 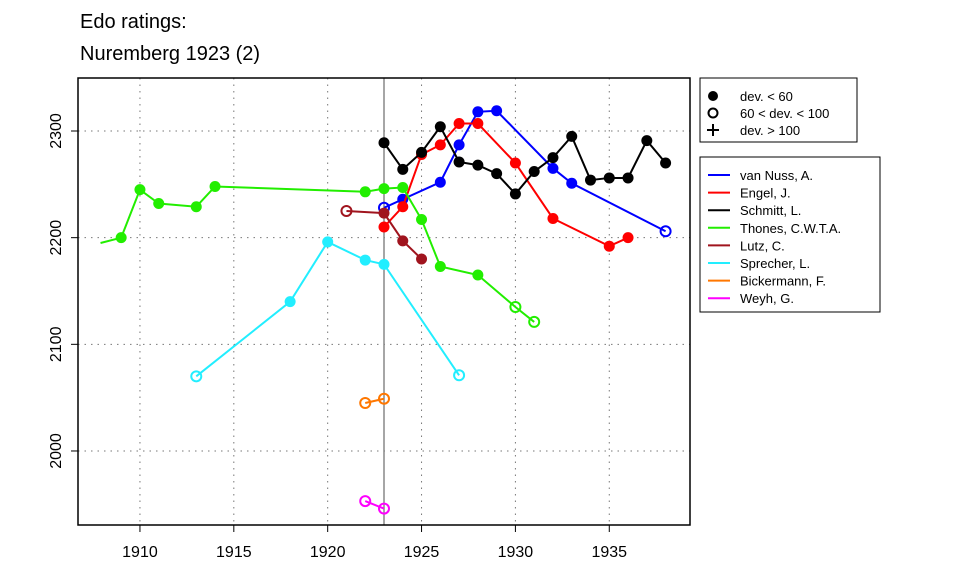 What do you see at coordinates (422, 552) in the screenshot?
I see `x-tick-label: 1925` at bounding box center [422, 552].